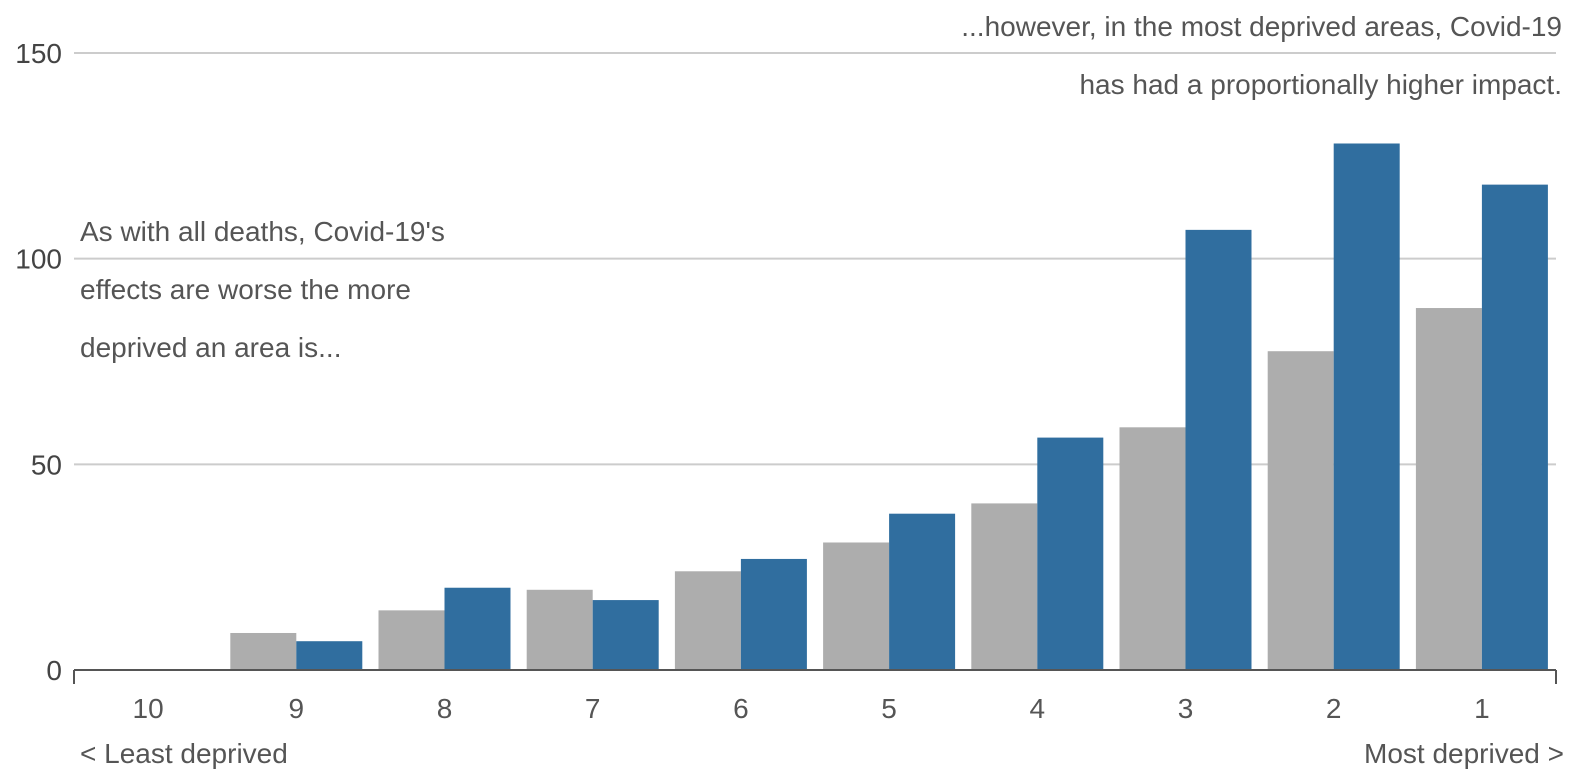 This screenshot has width=1576, height=776. Describe the element at coordinates (1186, 708) in the screenshot. I see `x-tick-label: 3` at that location.